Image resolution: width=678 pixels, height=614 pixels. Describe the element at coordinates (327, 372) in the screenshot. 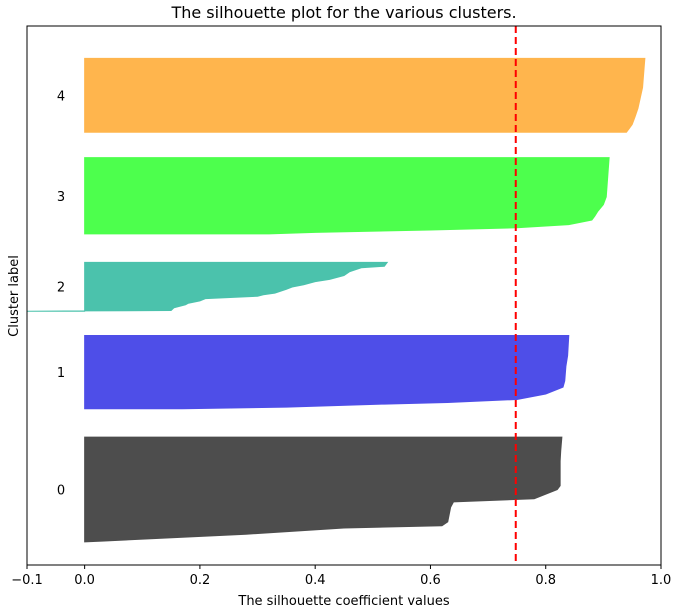

I see `cluster-1-silhouette` at that location.